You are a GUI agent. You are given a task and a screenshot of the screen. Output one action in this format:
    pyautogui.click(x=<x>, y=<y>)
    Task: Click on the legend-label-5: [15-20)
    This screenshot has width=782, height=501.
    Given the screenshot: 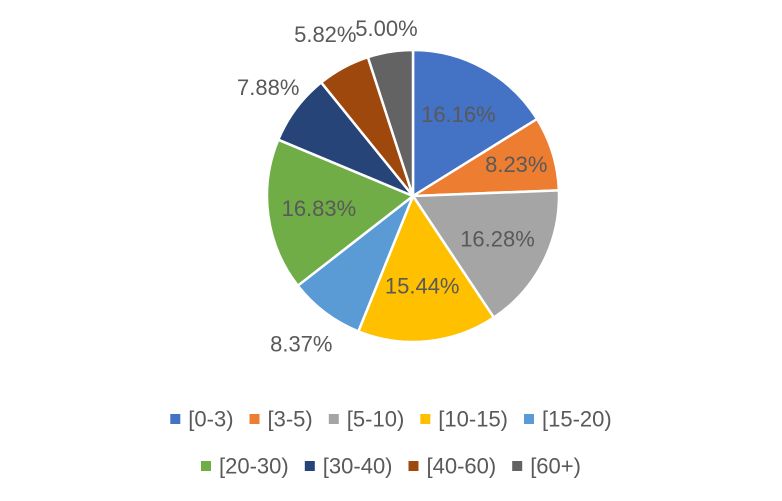 What is the action you would take?
    pyautogui.click(x=577, y=419)
    